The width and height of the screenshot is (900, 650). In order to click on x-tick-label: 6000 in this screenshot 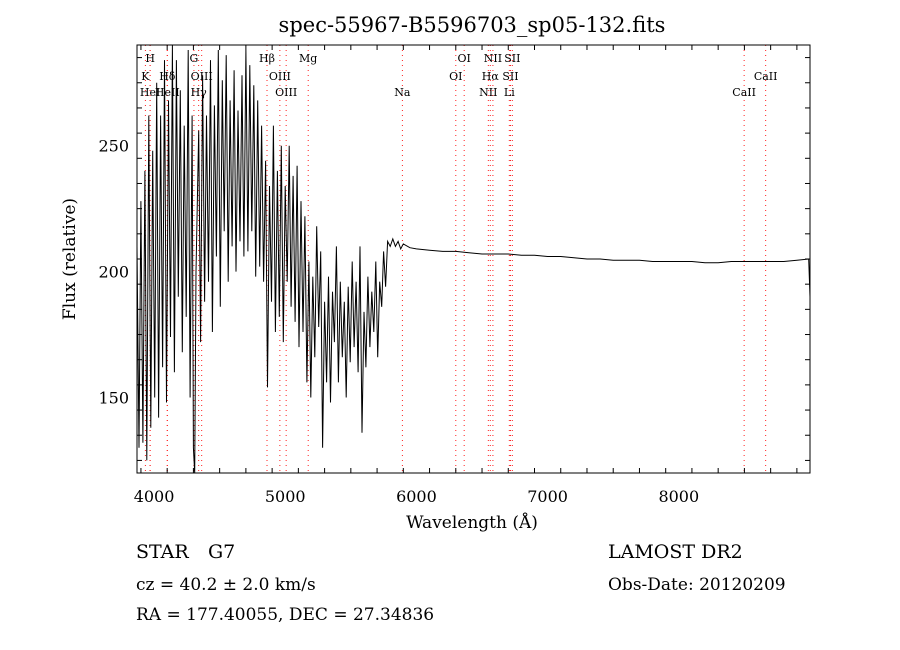, I will do `click(416, 496)`.